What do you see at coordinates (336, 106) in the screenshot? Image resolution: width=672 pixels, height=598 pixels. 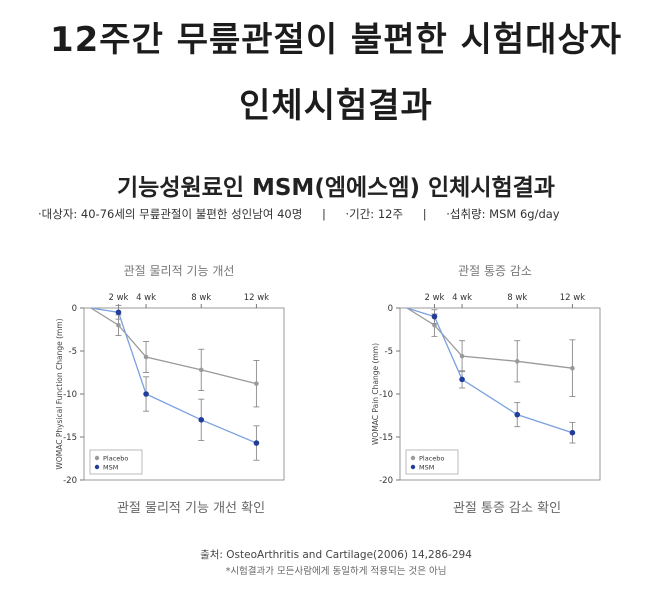 I see `headline-line-2: 인체시험결과` at bounding box center [336, 106].